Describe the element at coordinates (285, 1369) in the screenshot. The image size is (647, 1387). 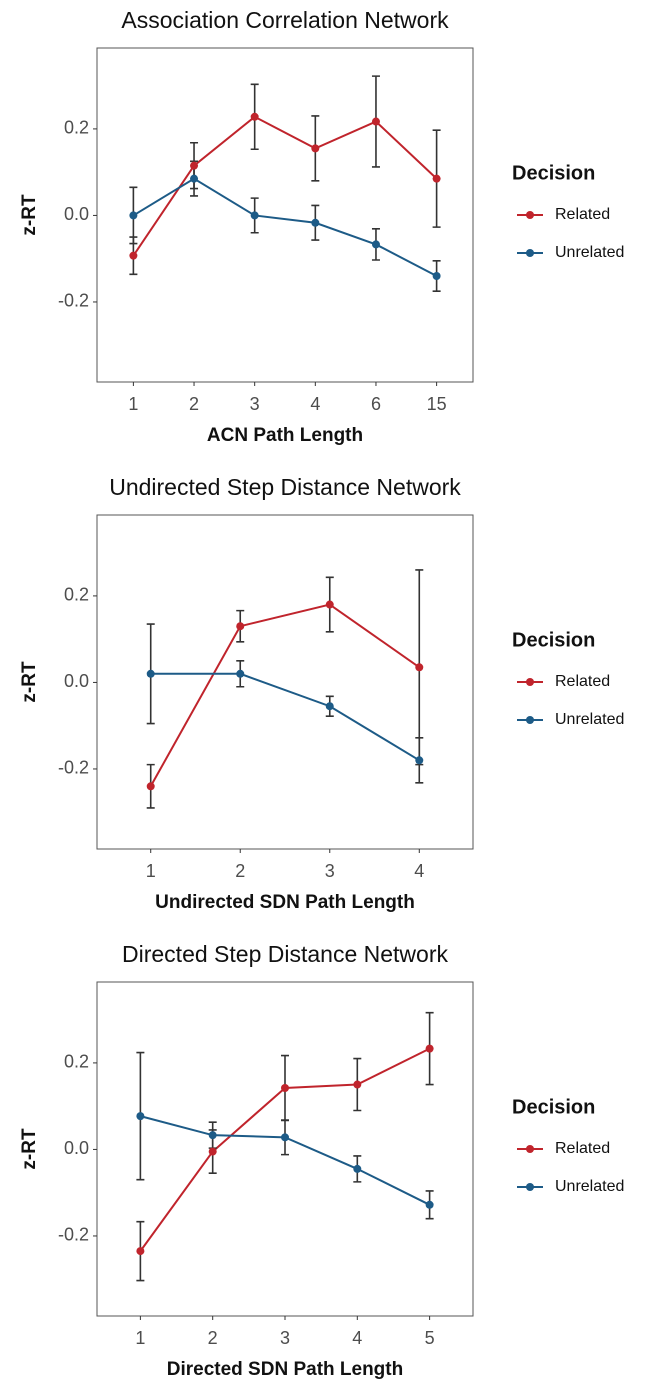
I see `x-axis-title: Directed SDN Path Length` at that location.